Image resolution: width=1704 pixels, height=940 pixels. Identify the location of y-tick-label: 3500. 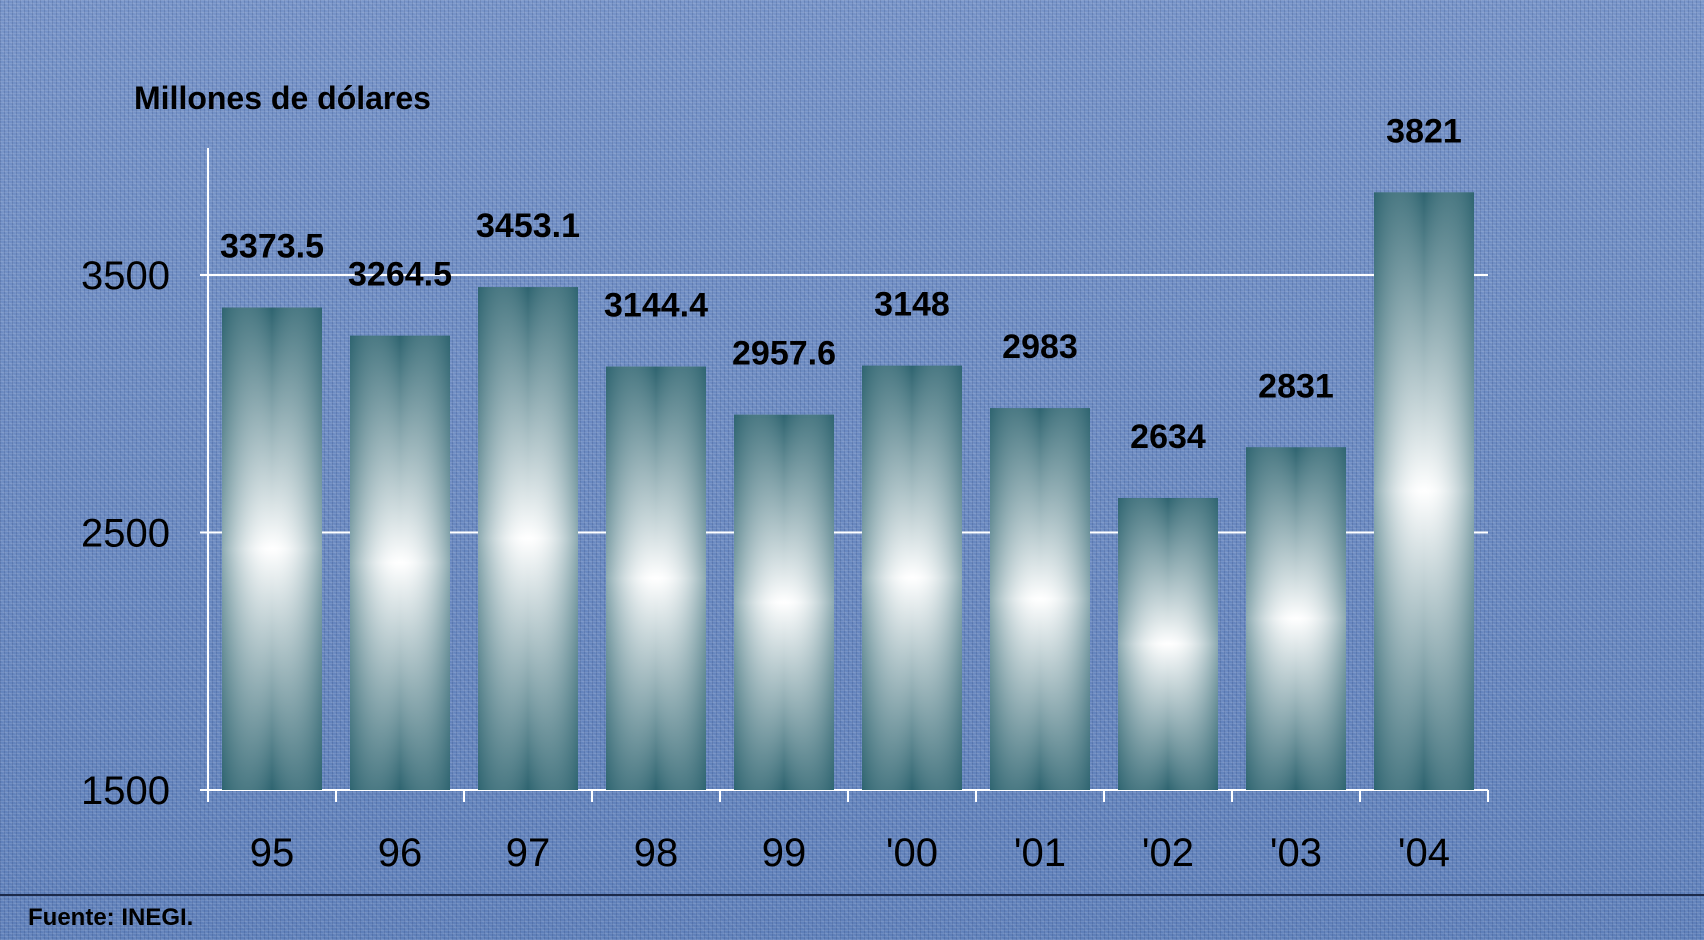
(125, 276).